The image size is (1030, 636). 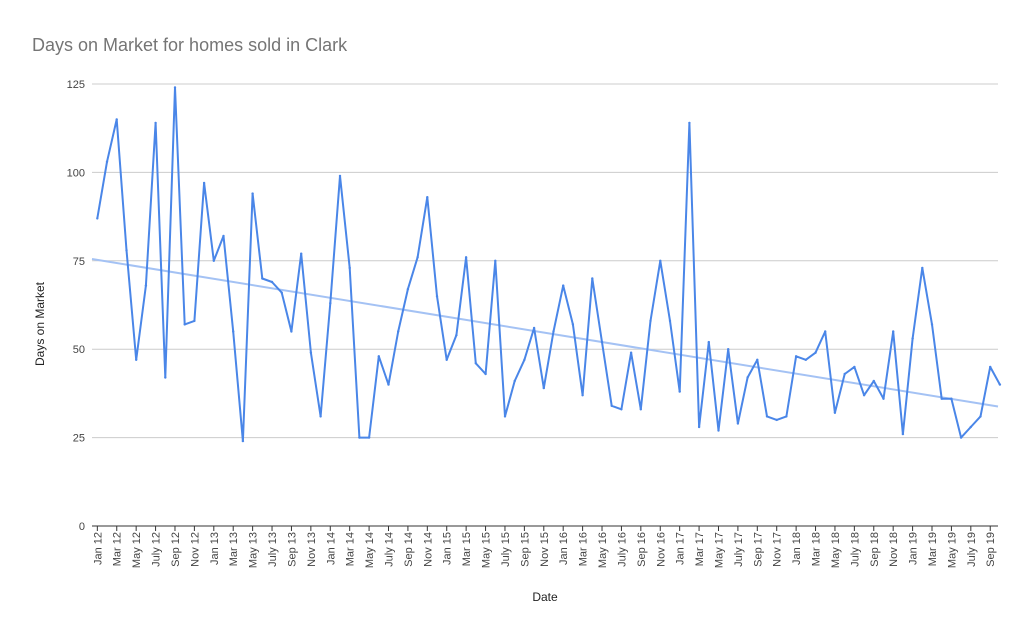 I want to click on x-tick-label: Mar 17, so click(x=700, y=549).